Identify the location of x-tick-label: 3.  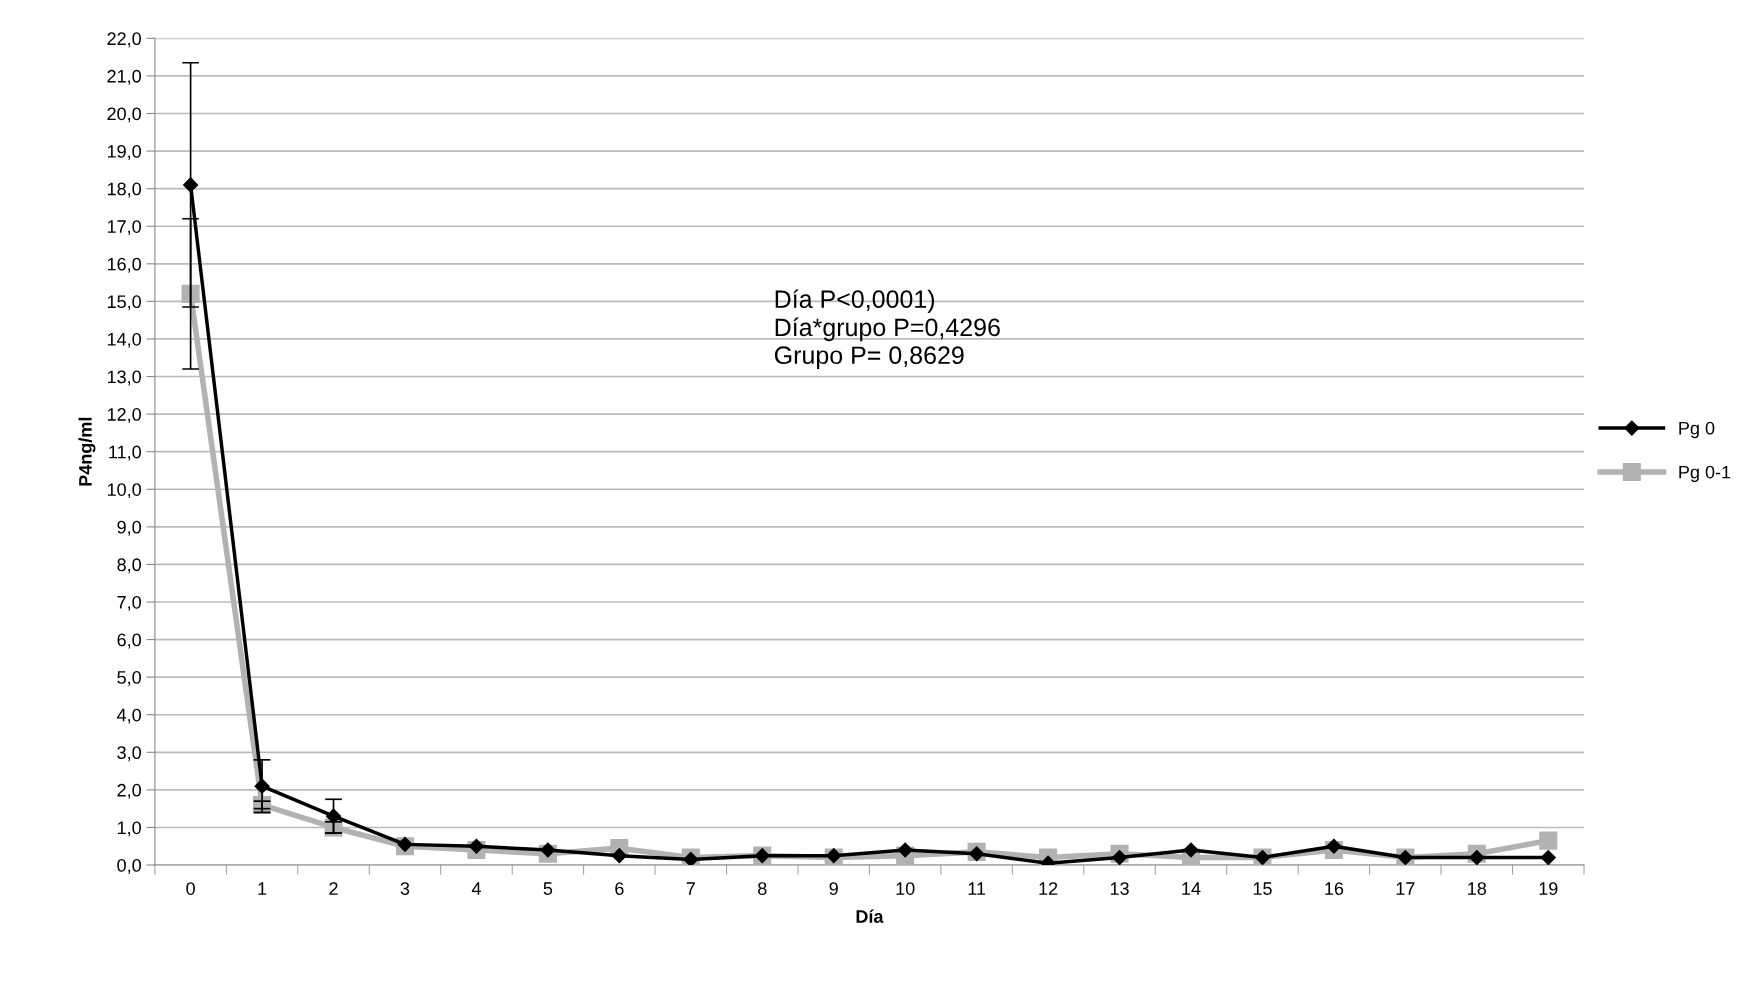
(405, 888).